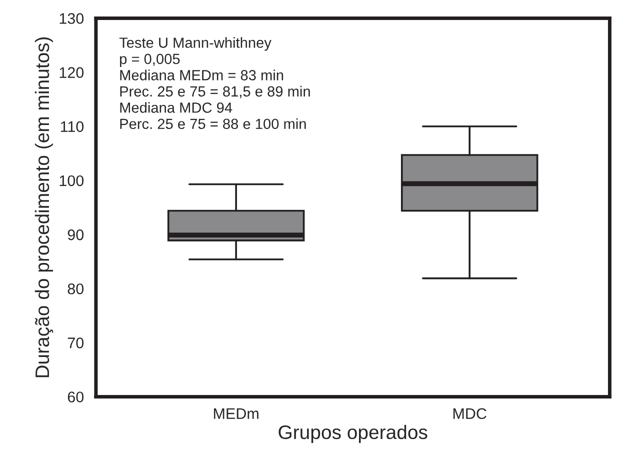  Describe the element at coordinates (72, 18) in the screenshot. I see `y-tick-label: 130` at that location.